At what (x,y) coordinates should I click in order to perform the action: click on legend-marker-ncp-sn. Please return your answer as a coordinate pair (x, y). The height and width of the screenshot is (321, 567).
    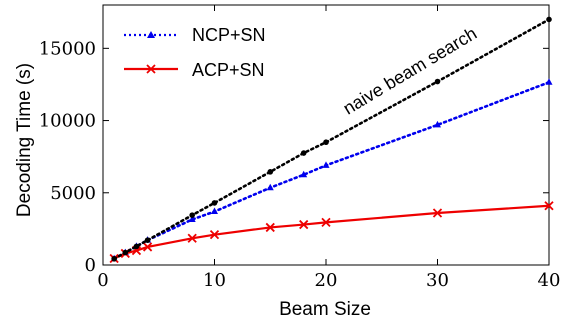
    Looking at the image, I should click on (151, 34).